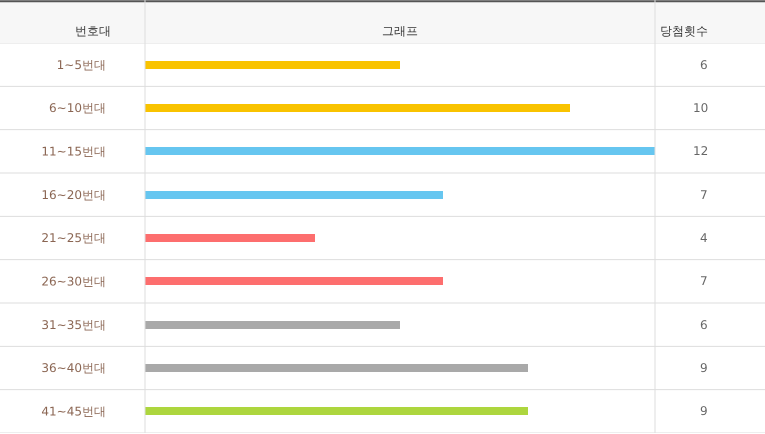 This screenshot has height=434, width=765. Describe the element at coordinates (704, 238) in the screenshot. I see `data-label: 4` at that location.